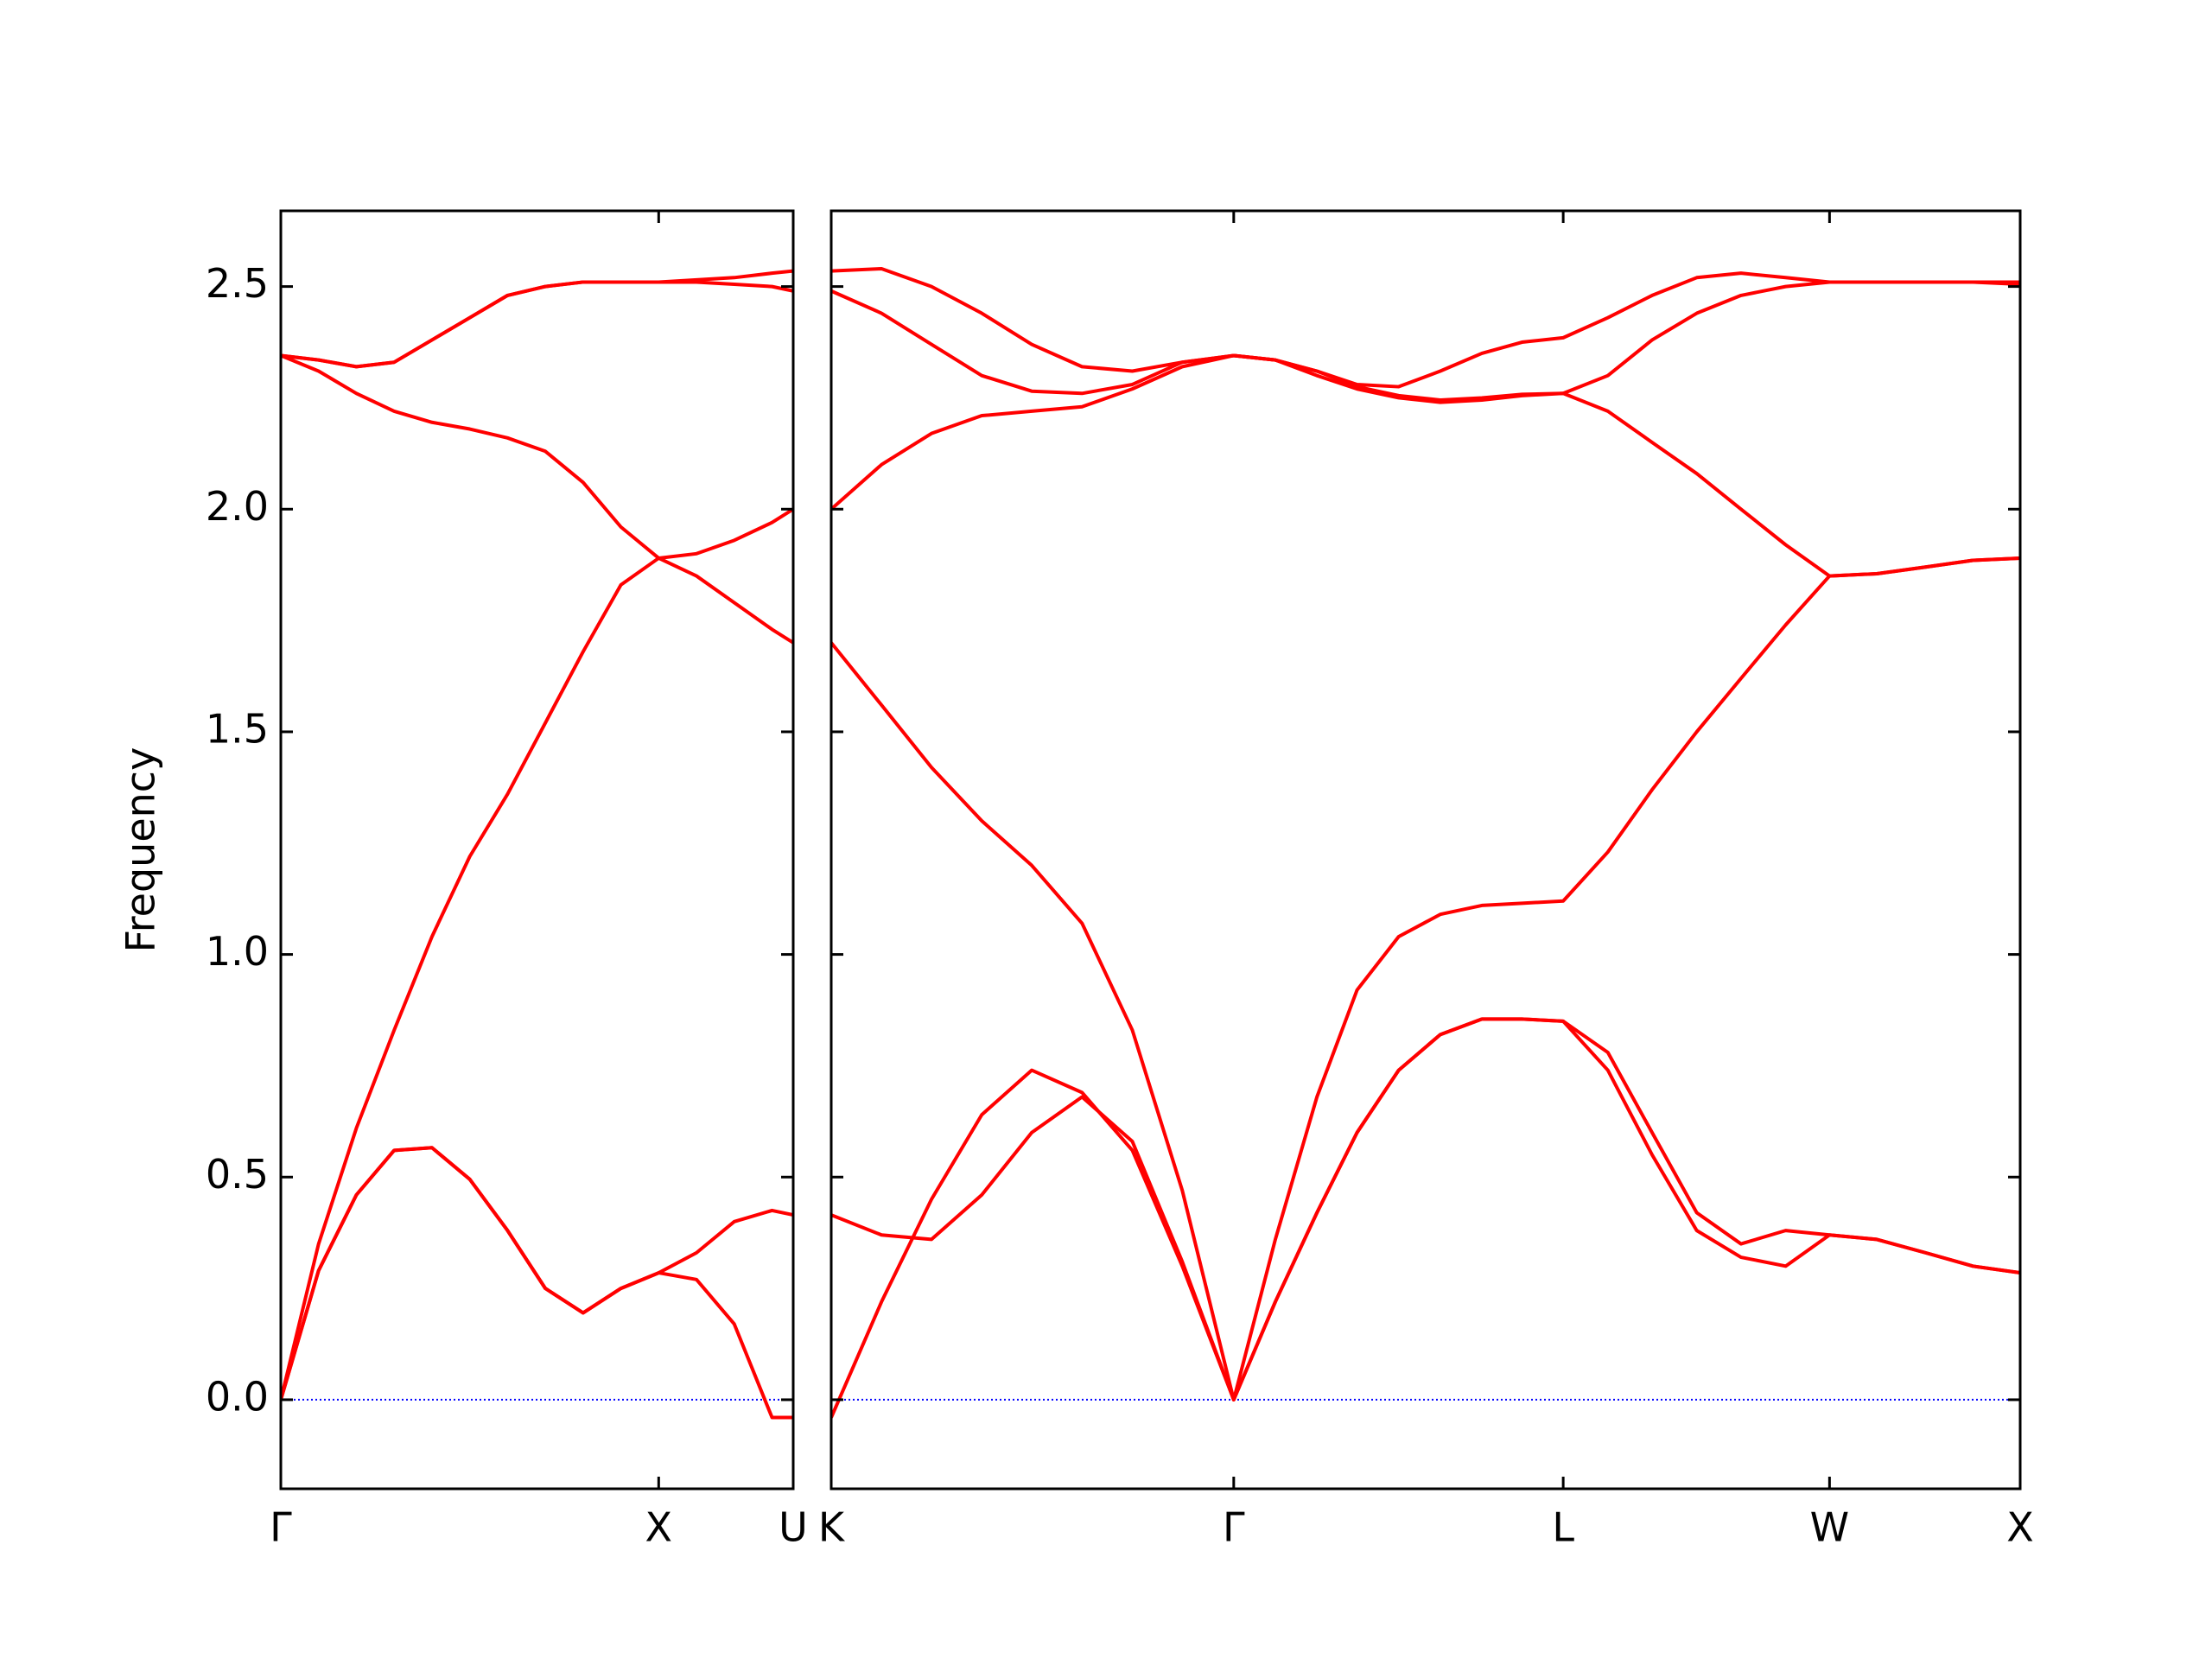 This screenshot has width=2212, height=1659. What do you see at coordinates (237, 1396) in the screenshot?
I see `y-tick-label: 0.0` at bounding box center [237, 1396].